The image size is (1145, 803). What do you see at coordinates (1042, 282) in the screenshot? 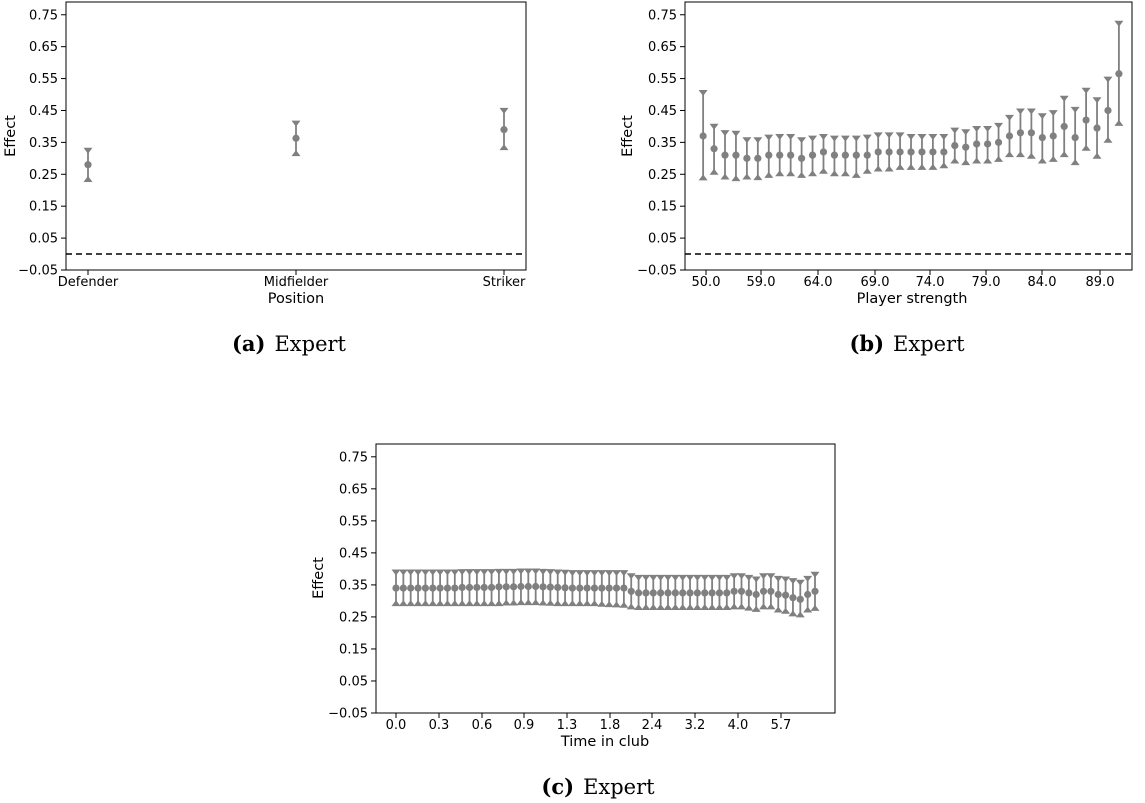
I see `x-tick-label: 84.0` at bounding box center [1042, 282].